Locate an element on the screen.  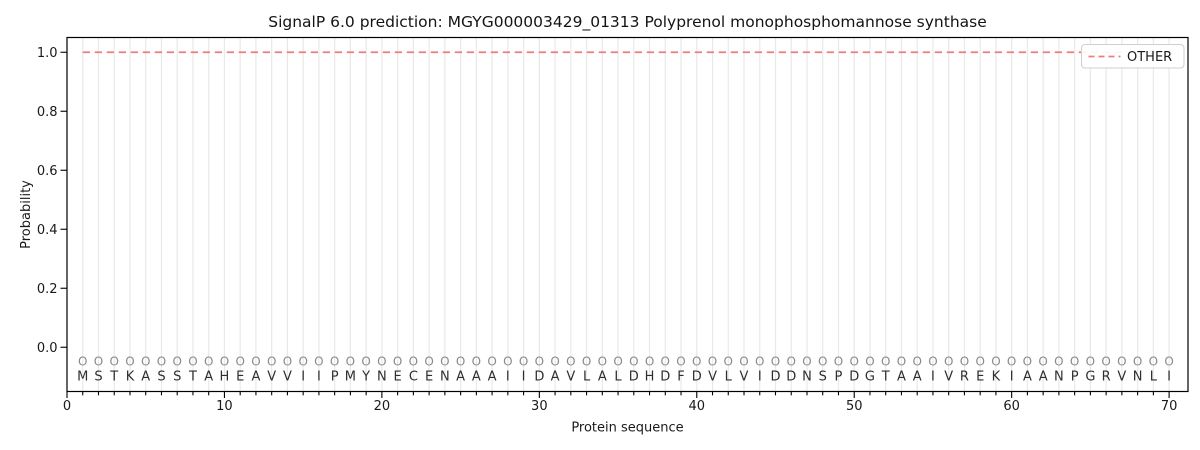
x-tick-label: 0 is located at coordinates (67, 406).